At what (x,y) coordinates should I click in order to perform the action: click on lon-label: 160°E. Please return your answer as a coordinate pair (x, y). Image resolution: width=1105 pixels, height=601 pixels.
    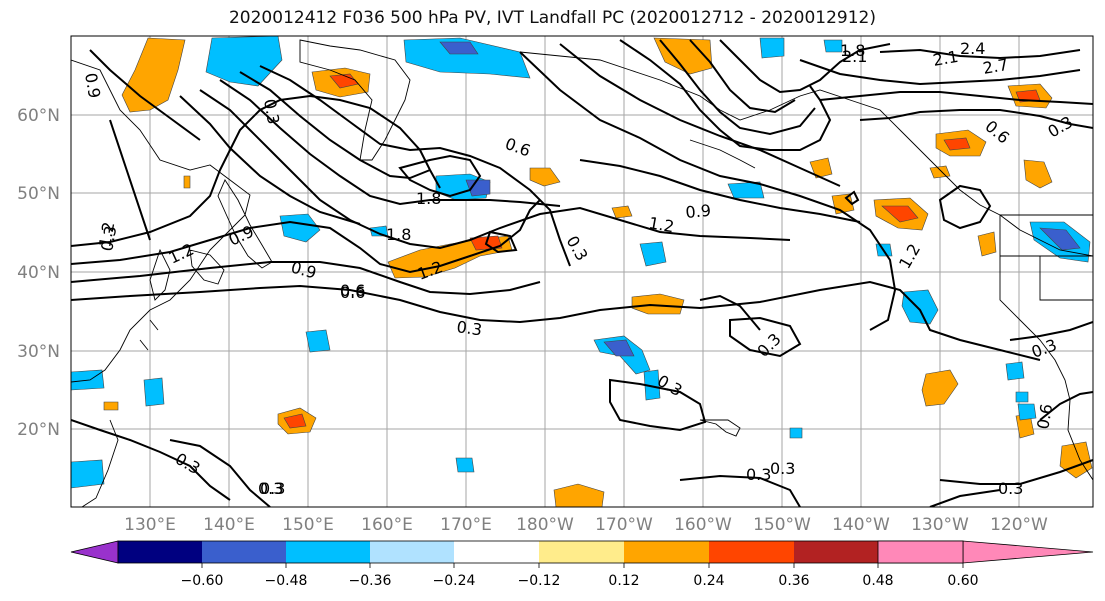
    Looking at the image, I should click on (387, 525).